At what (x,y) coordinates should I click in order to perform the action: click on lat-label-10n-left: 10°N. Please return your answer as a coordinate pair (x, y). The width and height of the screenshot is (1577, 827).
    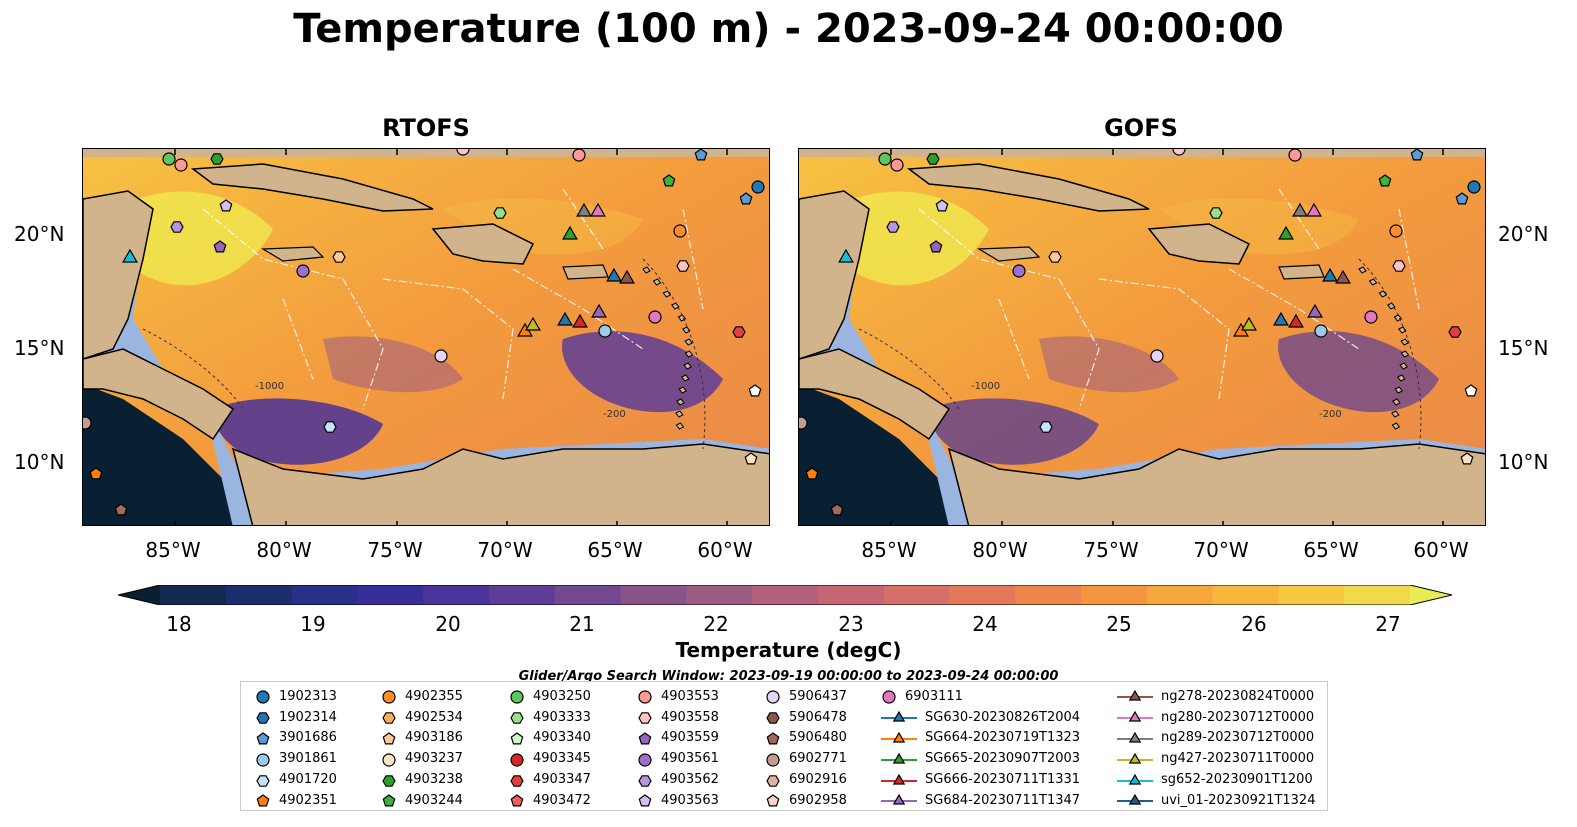
    Looking at the image, I should click on (39, 462).